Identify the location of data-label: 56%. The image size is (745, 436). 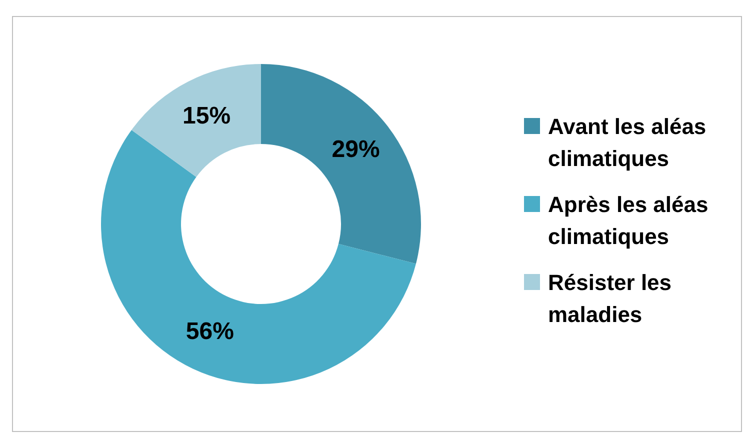
(210, 332).